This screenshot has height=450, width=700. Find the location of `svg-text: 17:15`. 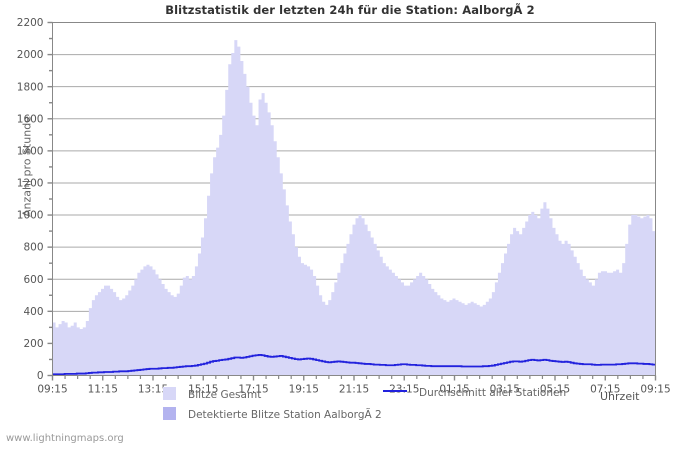

svg-text: 17:15 is located at coordinates (253, 390).